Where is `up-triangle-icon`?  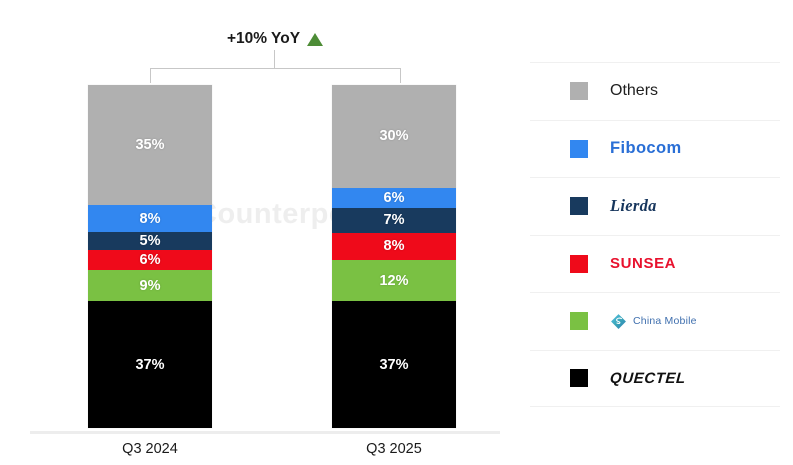
up-triangle-icon is located at coordinates (315, 39).